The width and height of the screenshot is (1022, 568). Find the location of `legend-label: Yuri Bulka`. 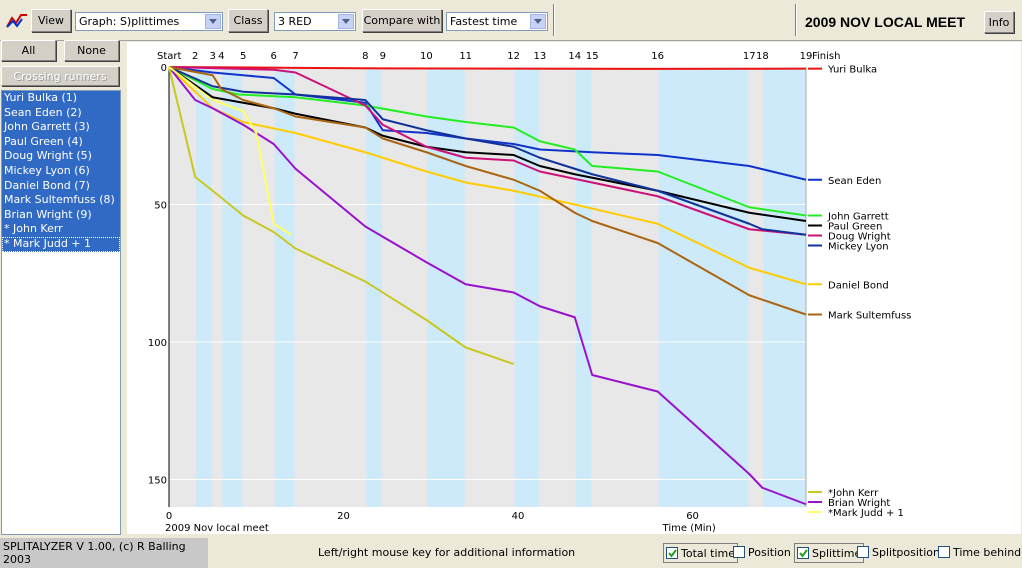

legend-label: Yuri Bulka is located at coordinates (852, 70).